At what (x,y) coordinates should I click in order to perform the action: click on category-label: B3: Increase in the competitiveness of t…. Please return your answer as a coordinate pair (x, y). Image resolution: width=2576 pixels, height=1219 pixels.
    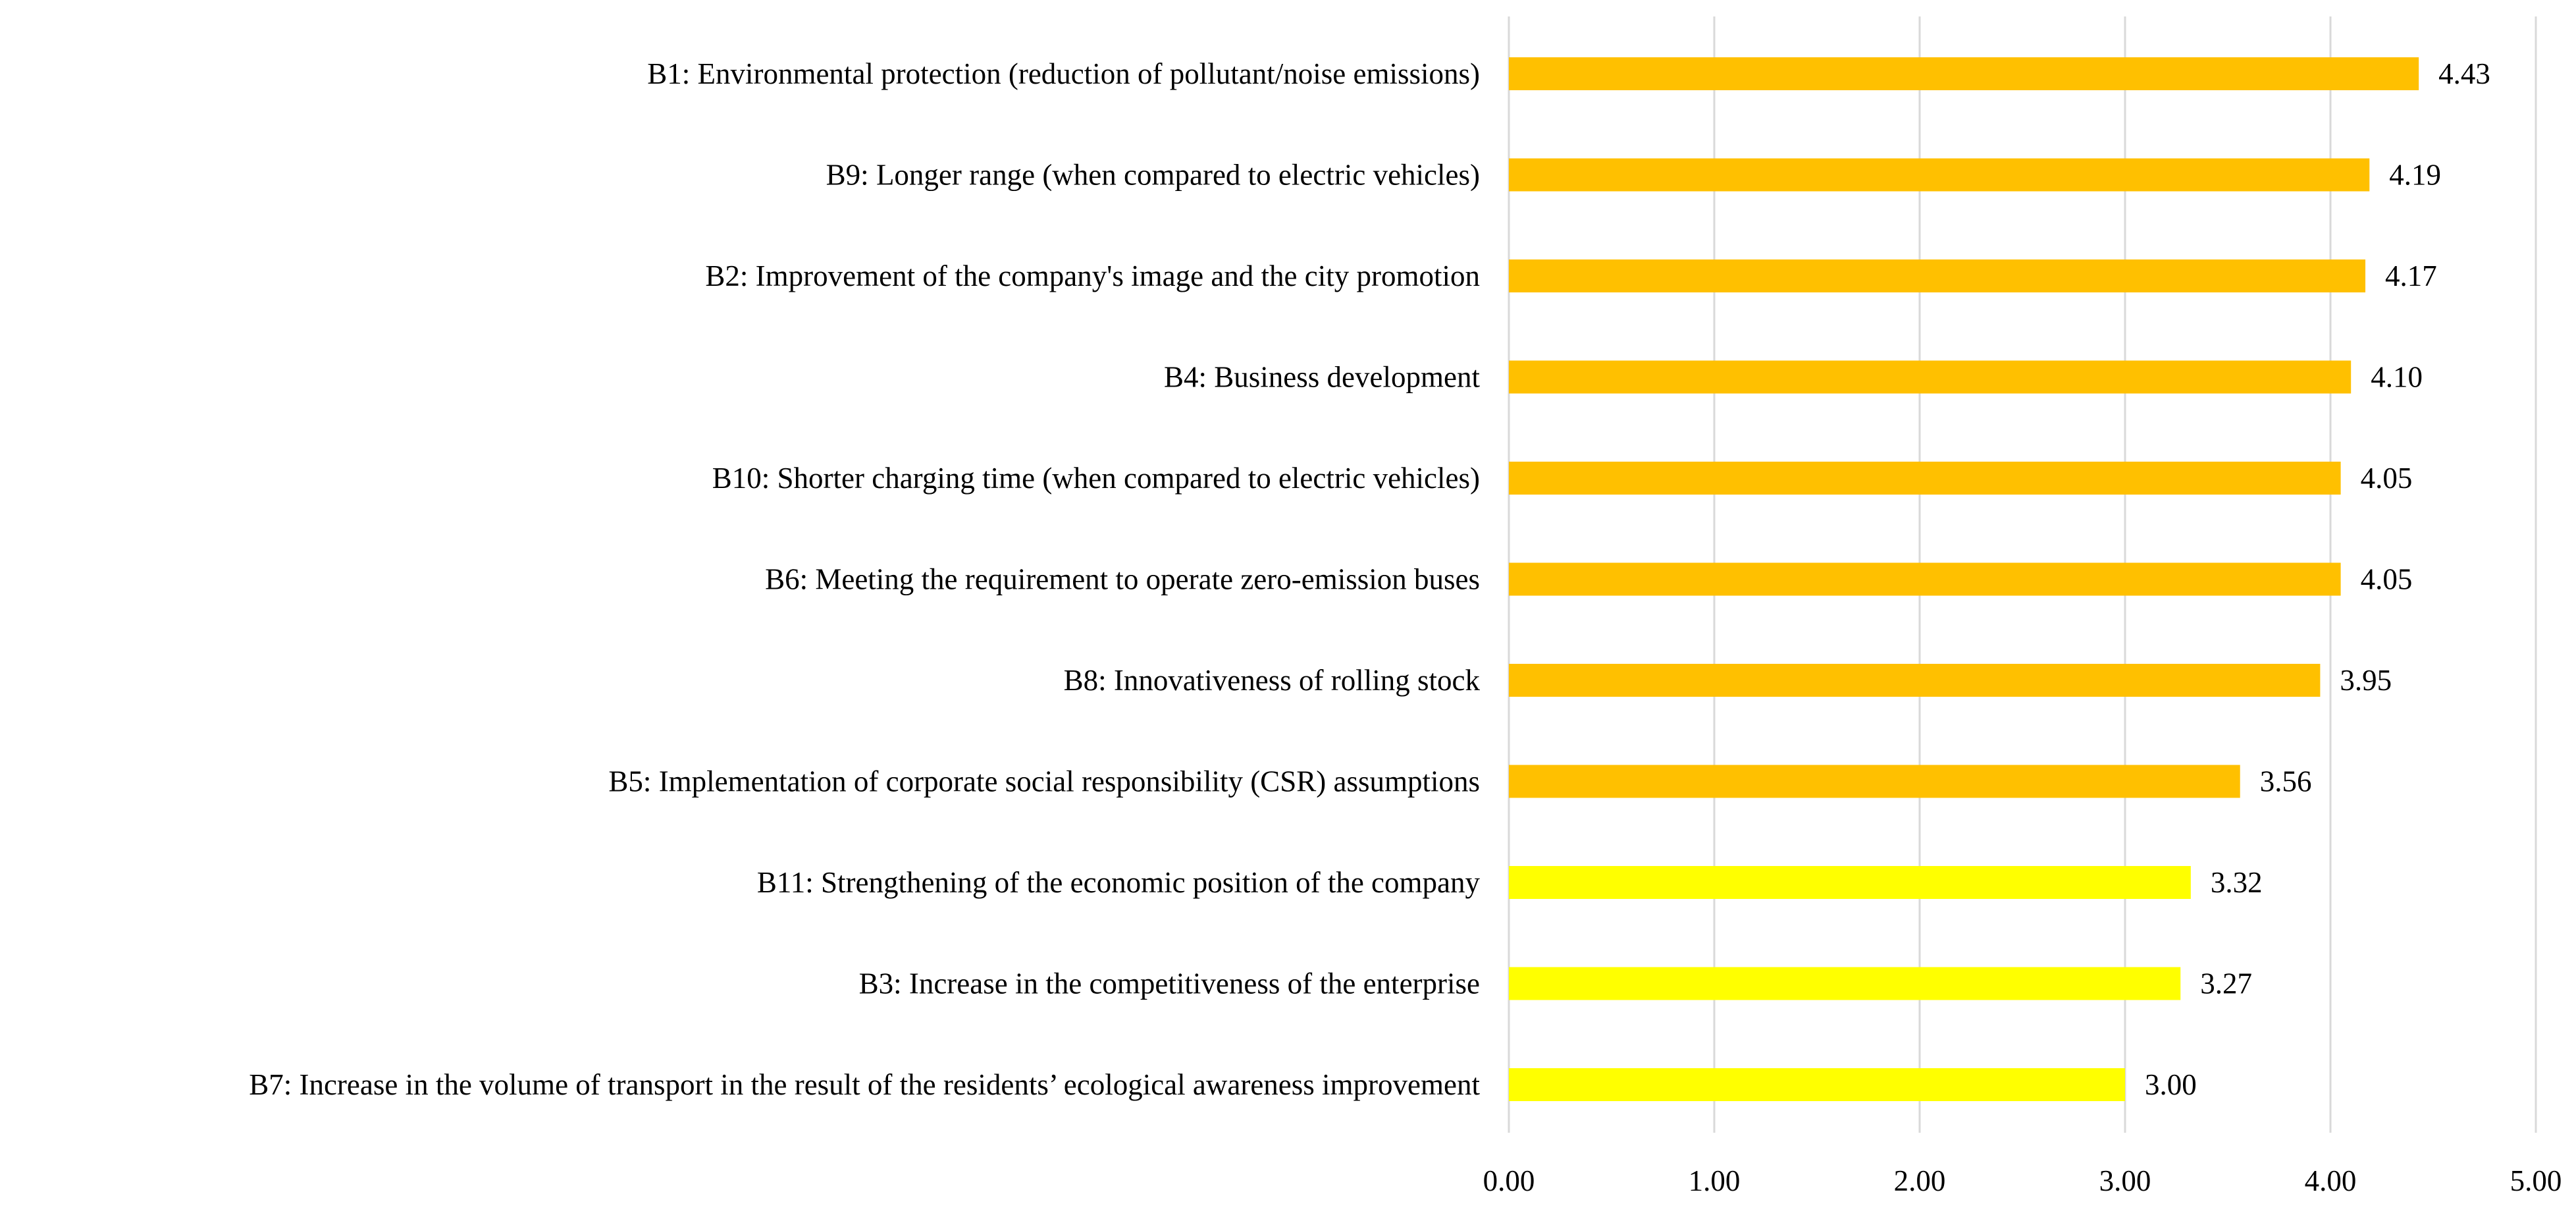
    Looking at the image, I should click on (1169, 983).